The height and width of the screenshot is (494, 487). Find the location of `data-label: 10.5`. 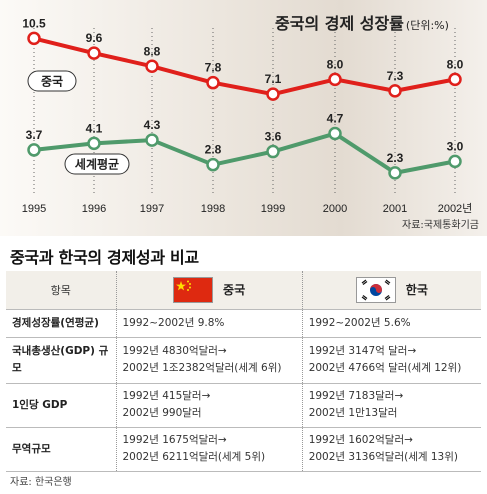

data-label: 10.5 is located at coordinates (34, 23).